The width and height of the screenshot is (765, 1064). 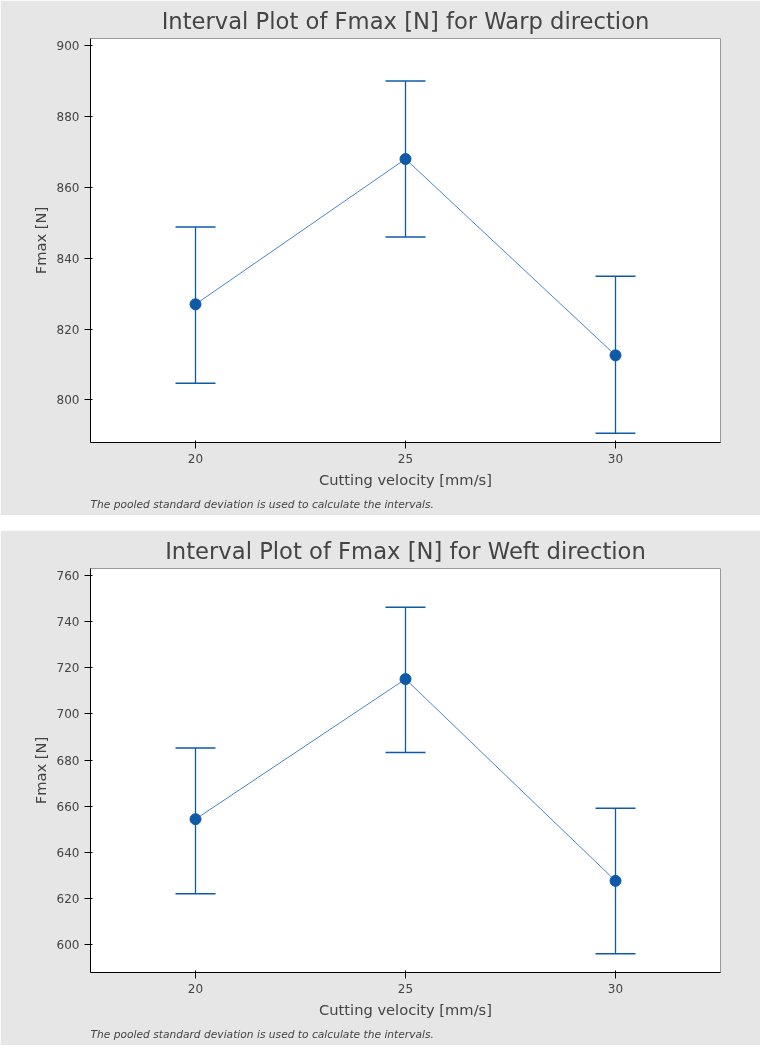 I want to click on y-tick-label: 860, so click(x=68, y=187).